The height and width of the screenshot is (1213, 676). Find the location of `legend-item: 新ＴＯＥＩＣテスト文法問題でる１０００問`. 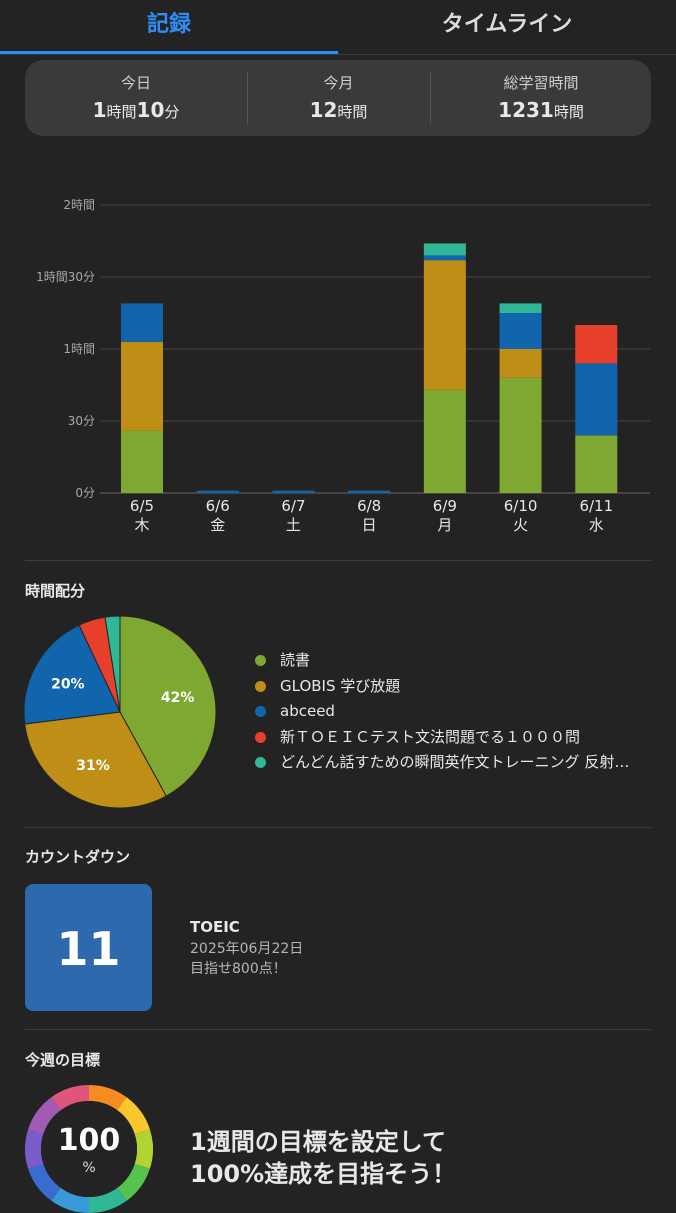

legend-item: 新ＴＯＥＩＣテスト文法問題でる１０００問 is located at coordinates (439, 738).